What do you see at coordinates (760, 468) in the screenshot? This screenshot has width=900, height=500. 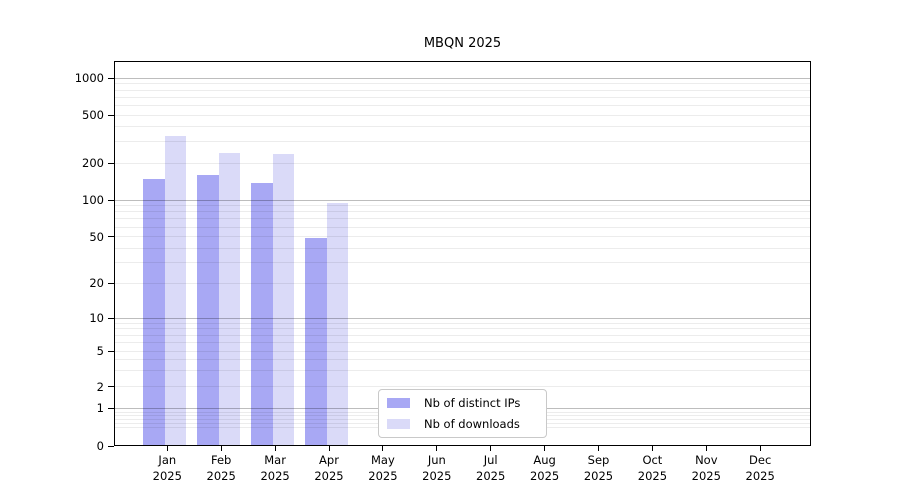 I see `x-axis-tick-label: Dec 2025` at bounding box center [760, 468].